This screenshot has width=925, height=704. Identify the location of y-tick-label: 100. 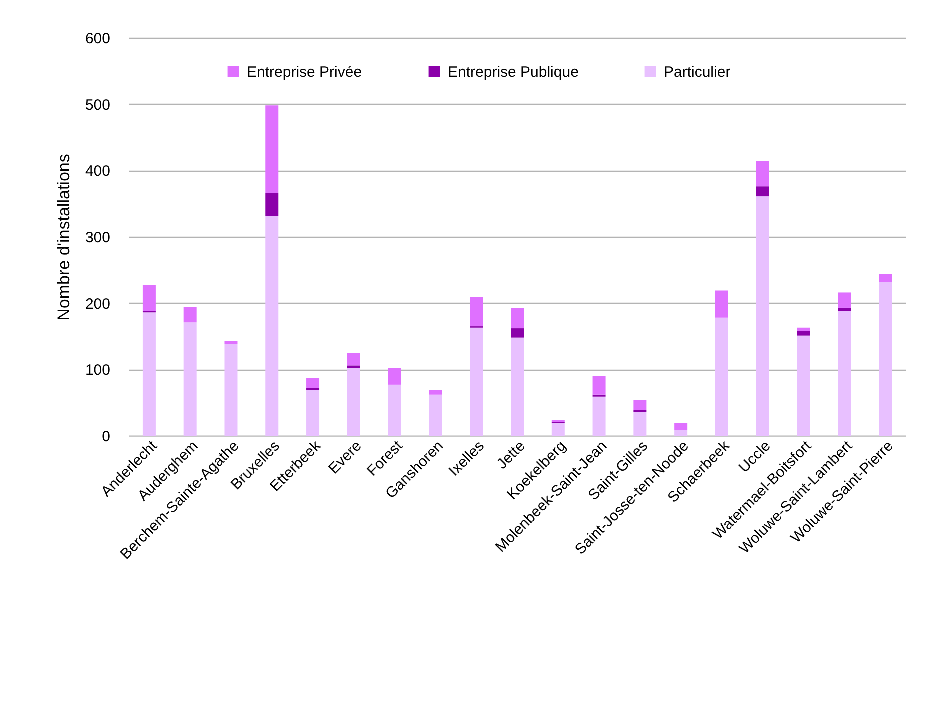
(97, 371).